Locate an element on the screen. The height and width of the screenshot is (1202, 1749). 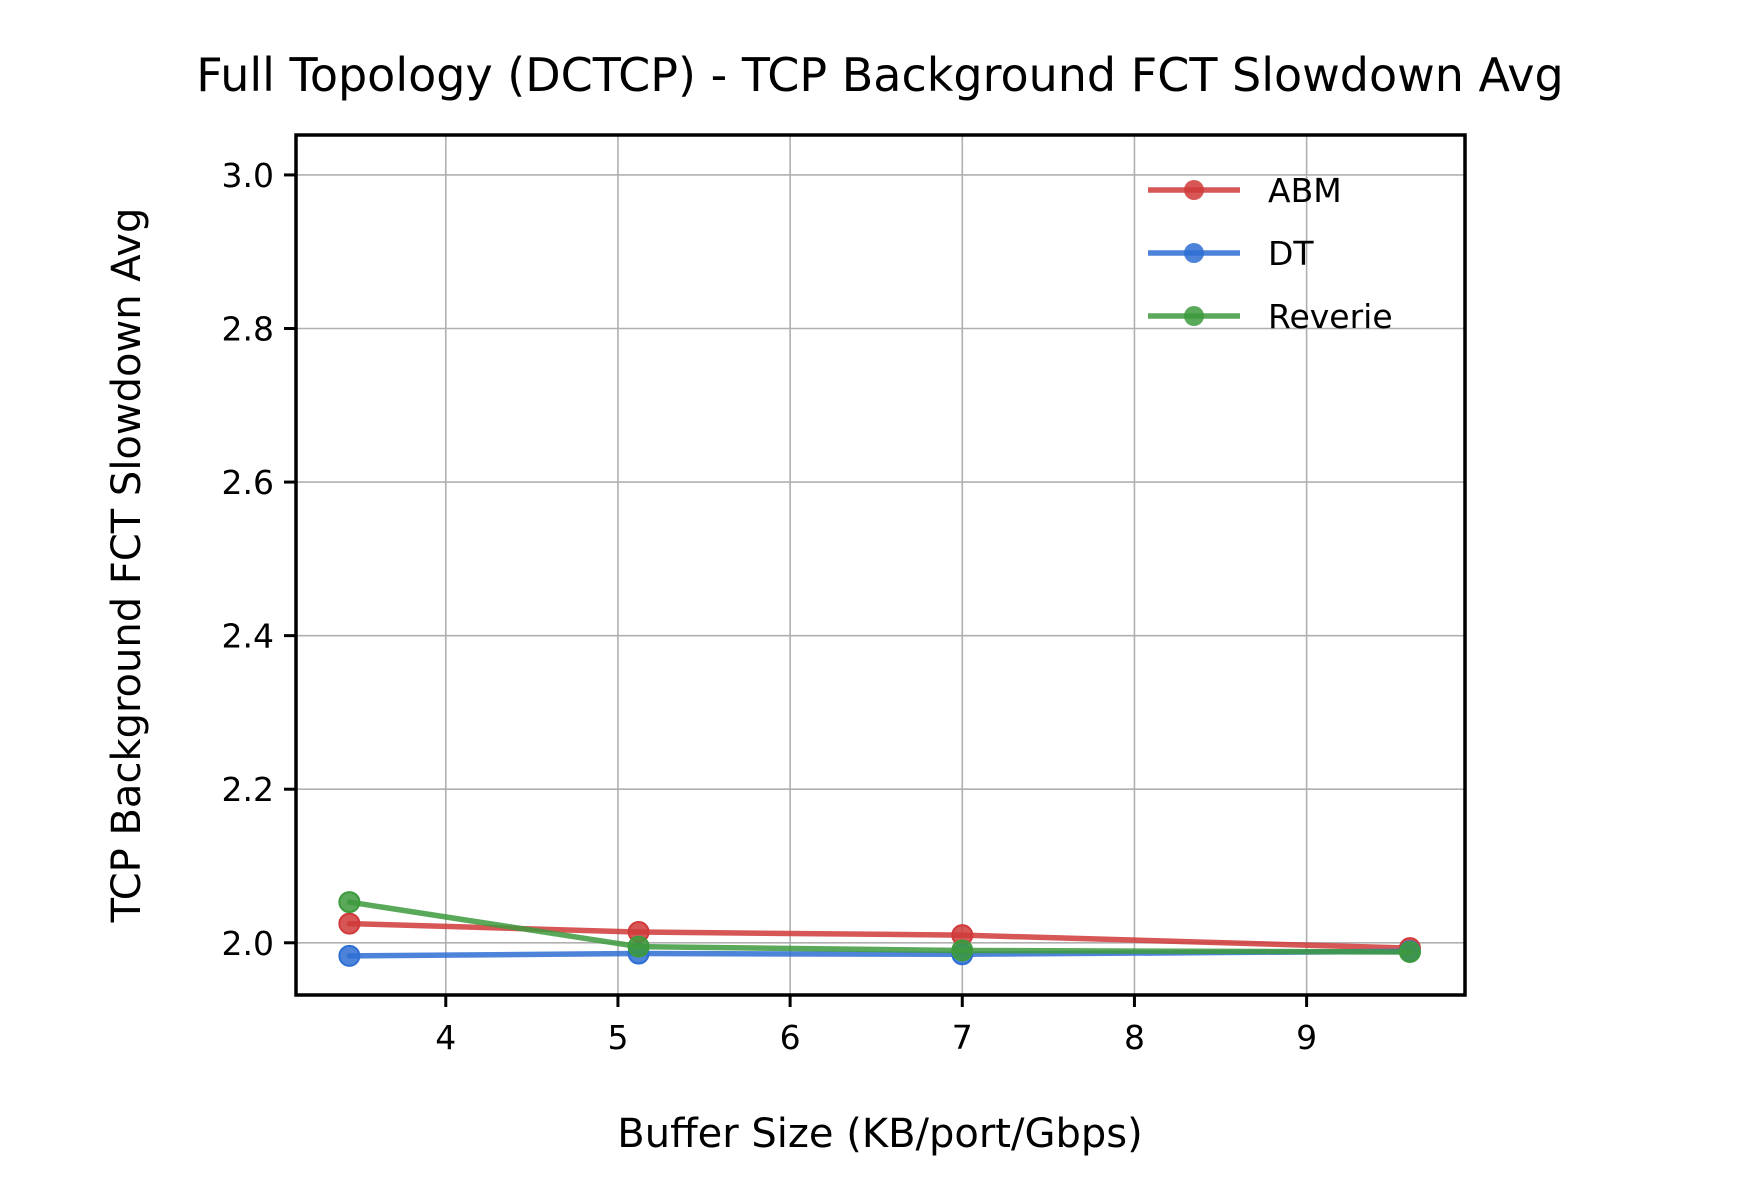
data-point-abm is located at coordinates (349, 923).